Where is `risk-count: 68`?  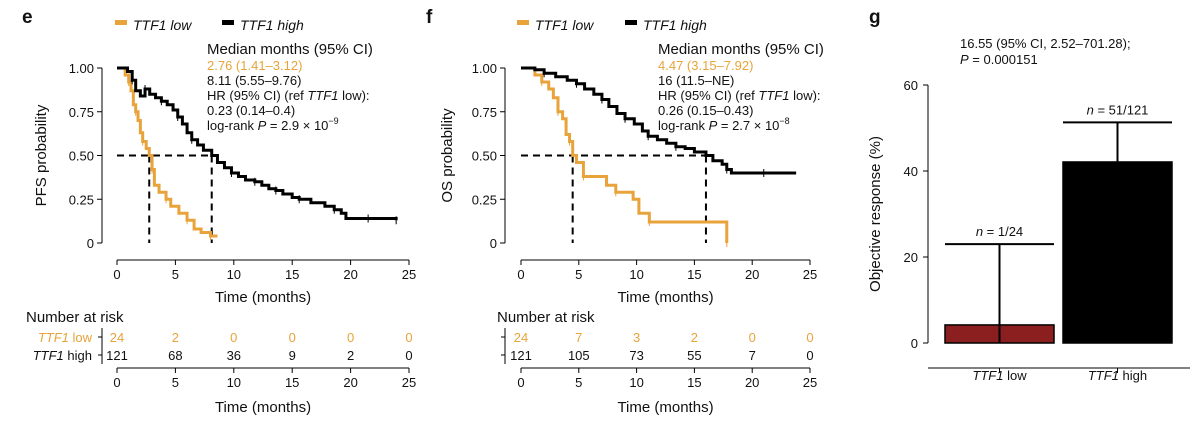
risk-count: 68 is located at coordinates (175, 355).